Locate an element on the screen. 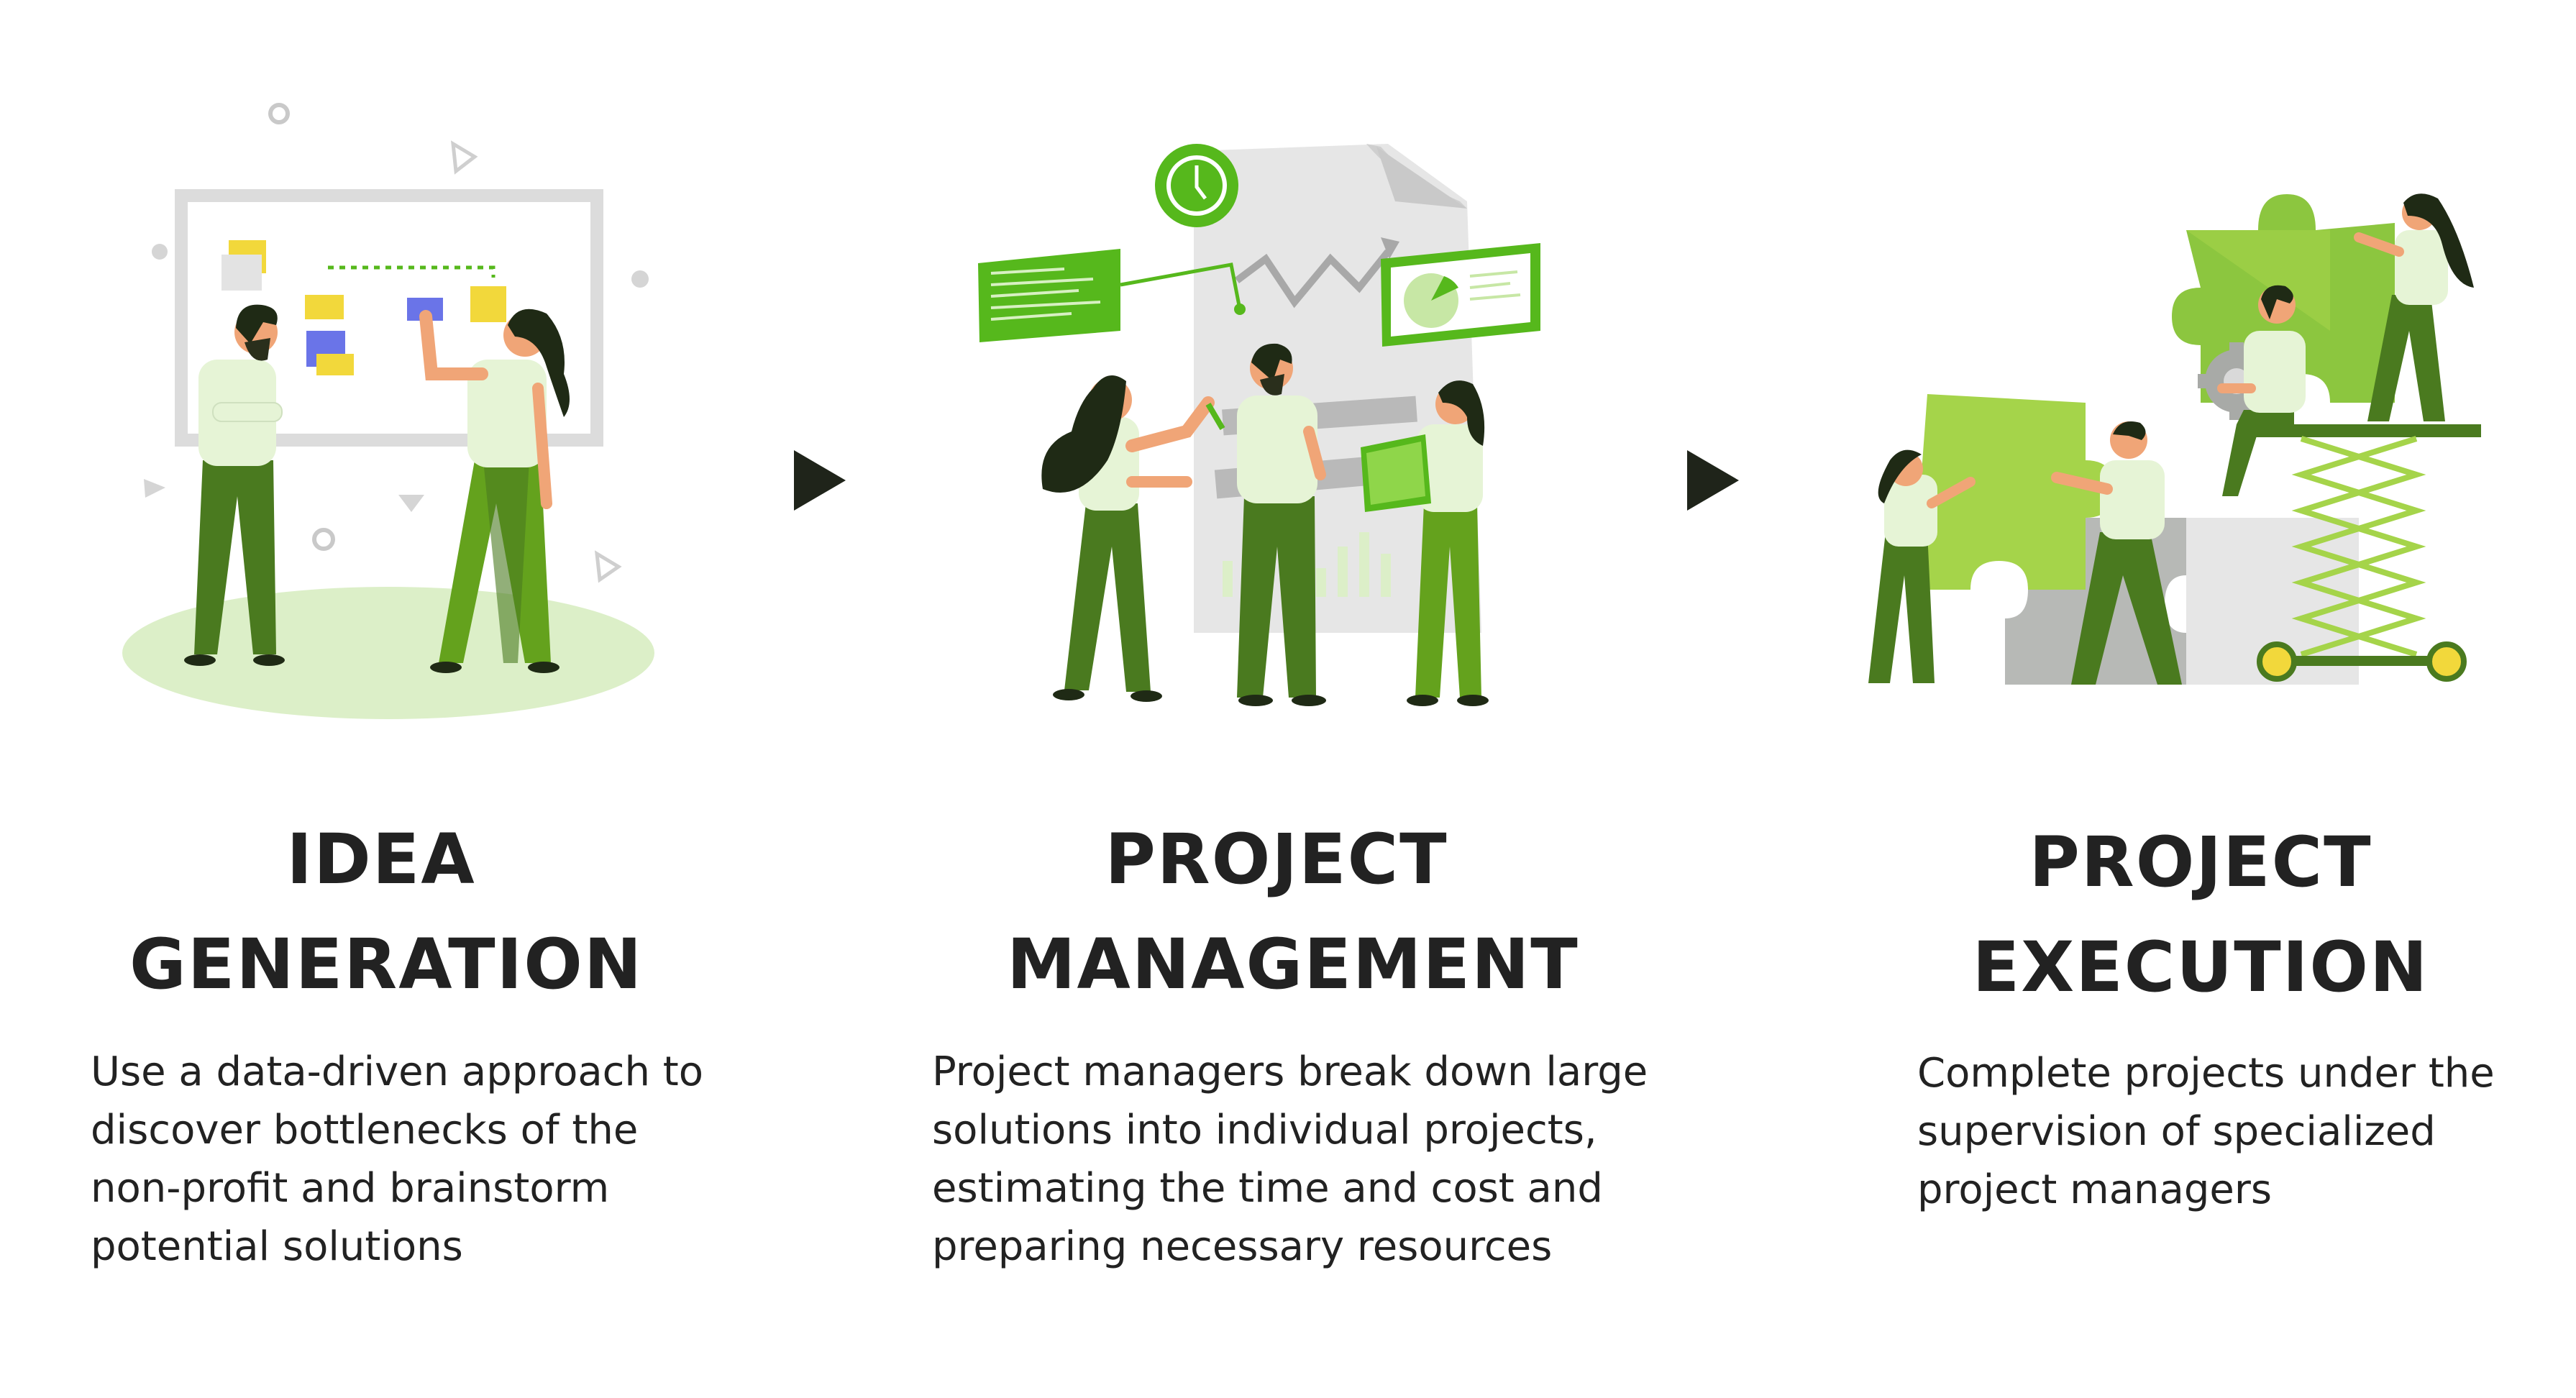 The height and width of the screenshot is (1398, 2576). description-line: Project managers break down large is located at coordinates (1290, 1071).